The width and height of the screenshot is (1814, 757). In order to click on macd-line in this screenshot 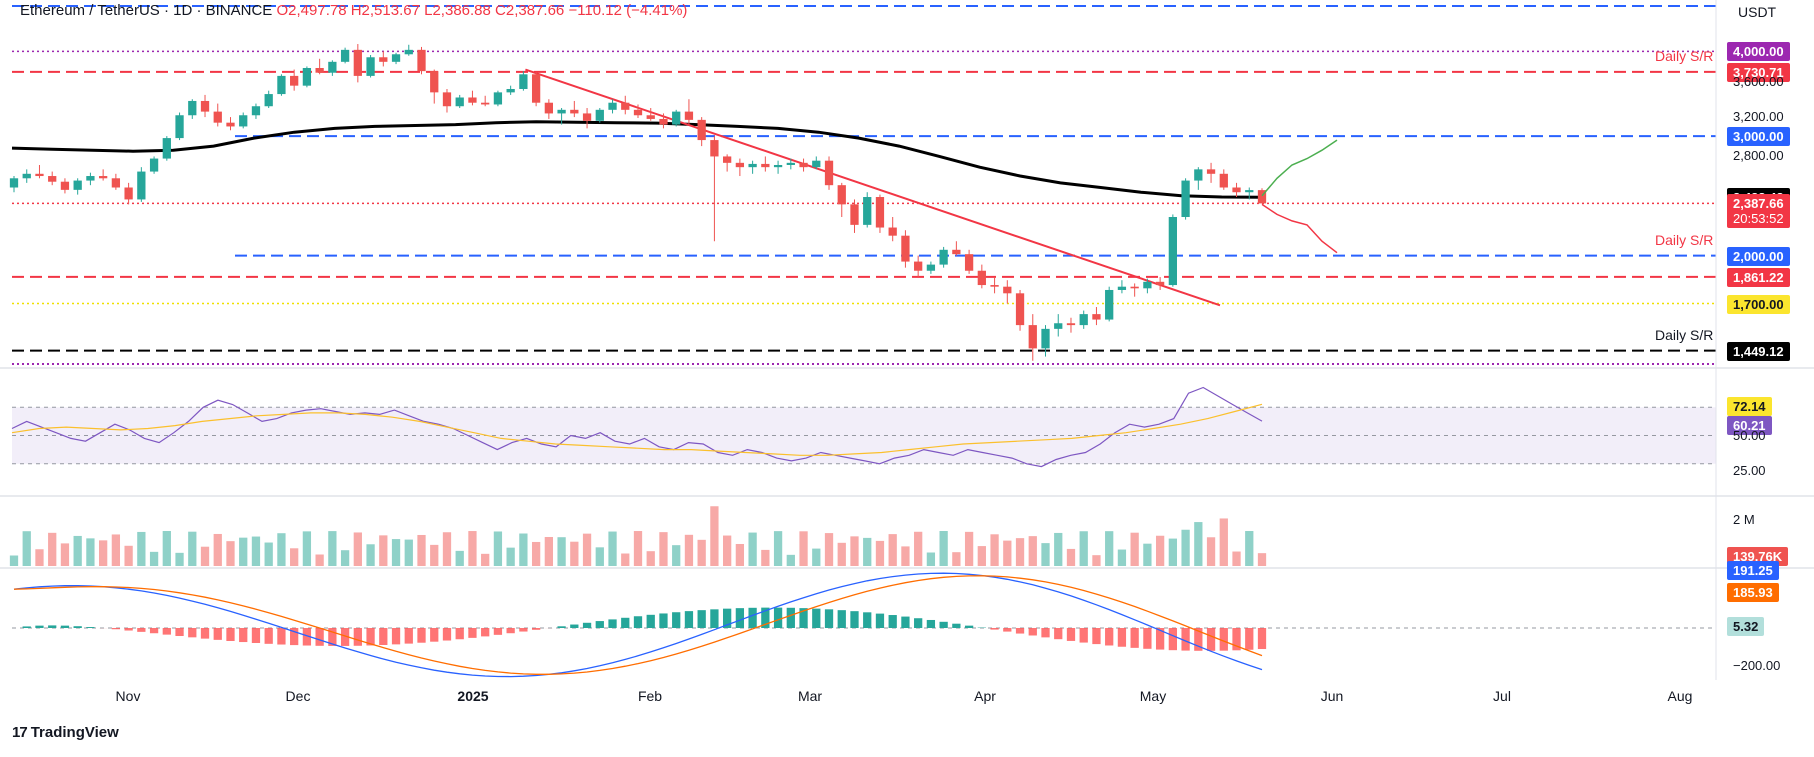, I will do `click(638, 625)`.